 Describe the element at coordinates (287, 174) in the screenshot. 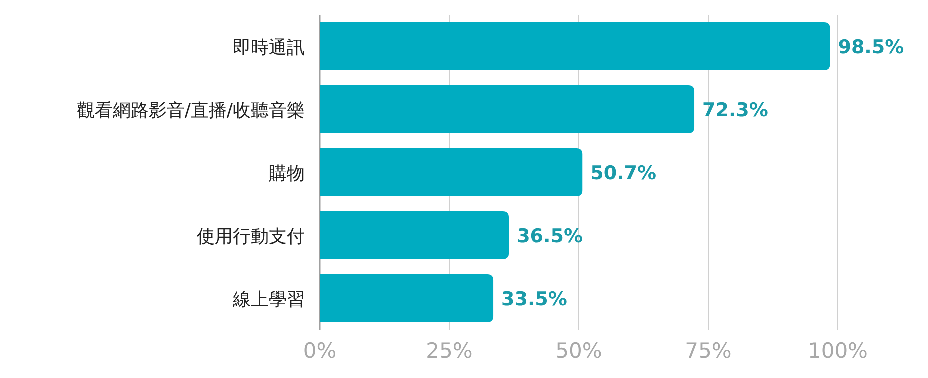

I see `y-tick-label: 購物` at that location.